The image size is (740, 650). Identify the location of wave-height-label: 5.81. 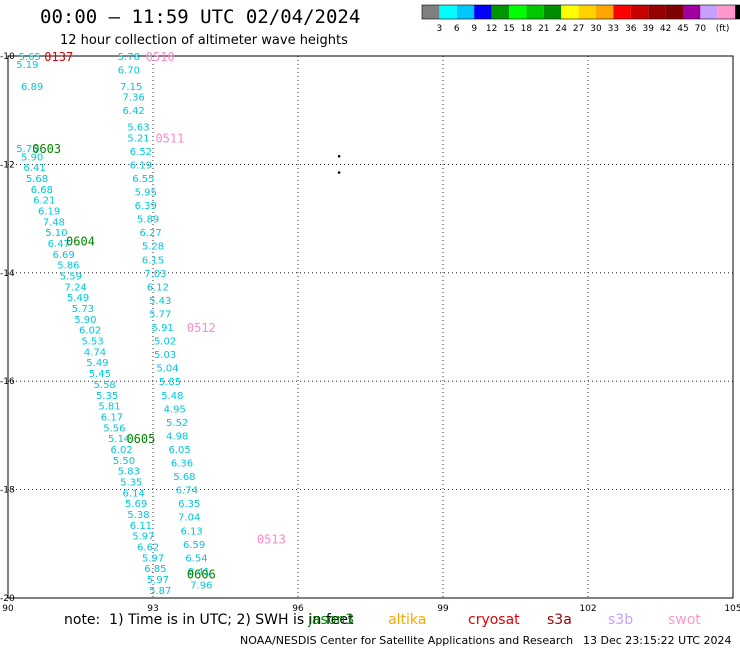
(109, 407).